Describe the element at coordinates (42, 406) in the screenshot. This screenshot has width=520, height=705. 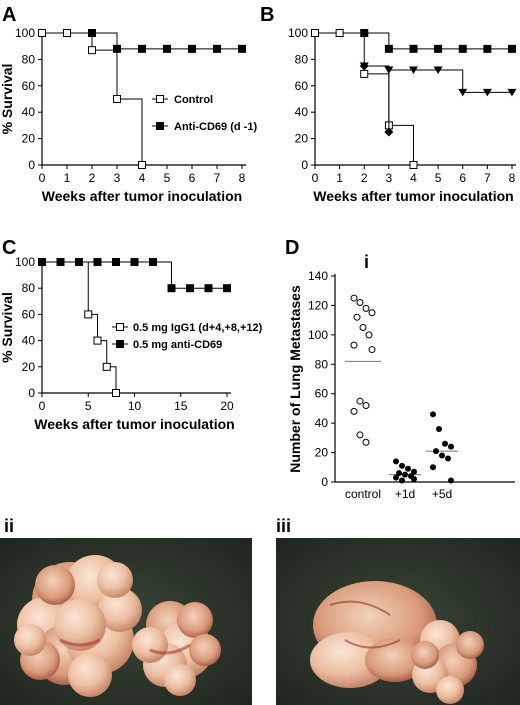
I see `x-tick-label: 0` at that location.